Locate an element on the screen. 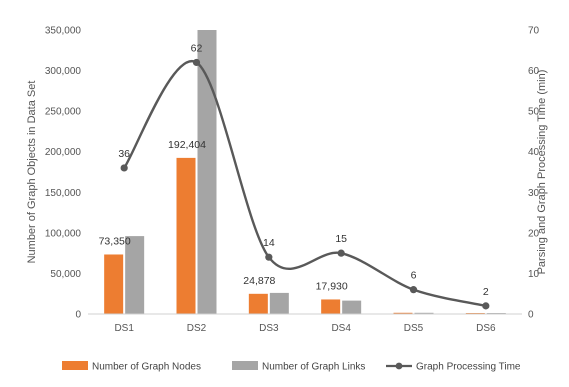  line-data-label: 6 is located at coordinates (414, 276).